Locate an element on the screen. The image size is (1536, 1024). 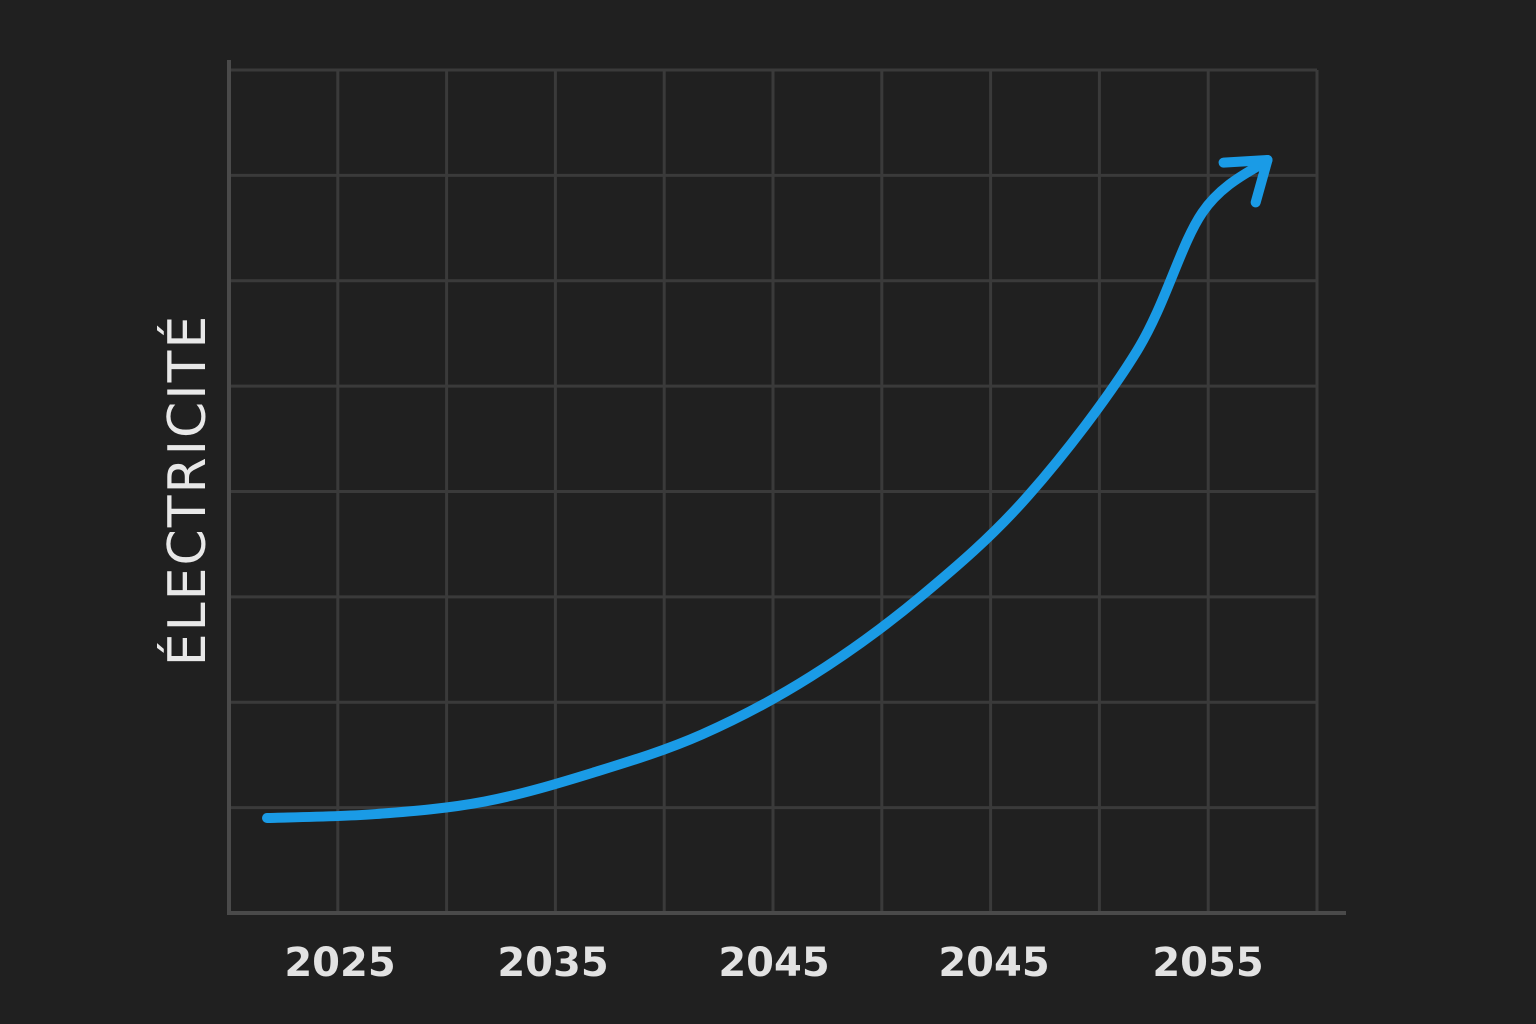
x-tick-label: 2055 is located at coordinates (1207, 963).